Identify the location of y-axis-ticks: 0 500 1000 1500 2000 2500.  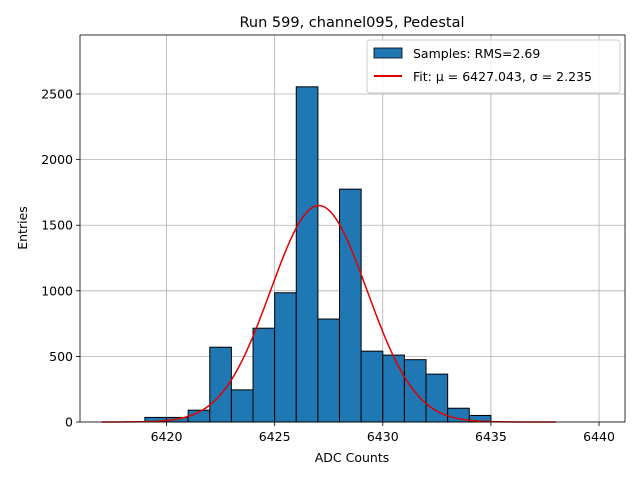
(60, 258).